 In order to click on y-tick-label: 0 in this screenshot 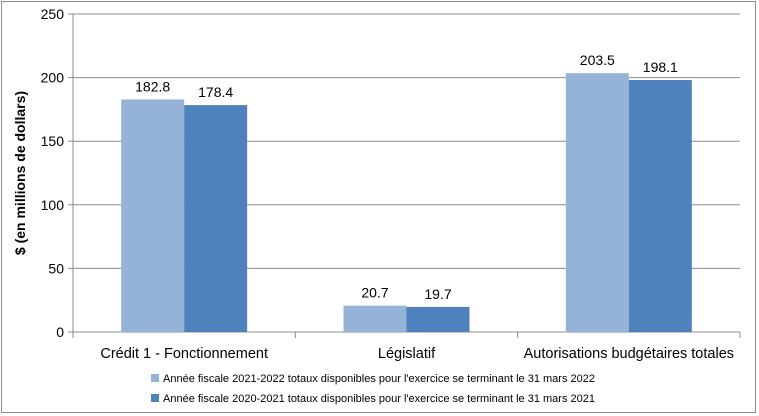, I will do `click(60, 332)`.